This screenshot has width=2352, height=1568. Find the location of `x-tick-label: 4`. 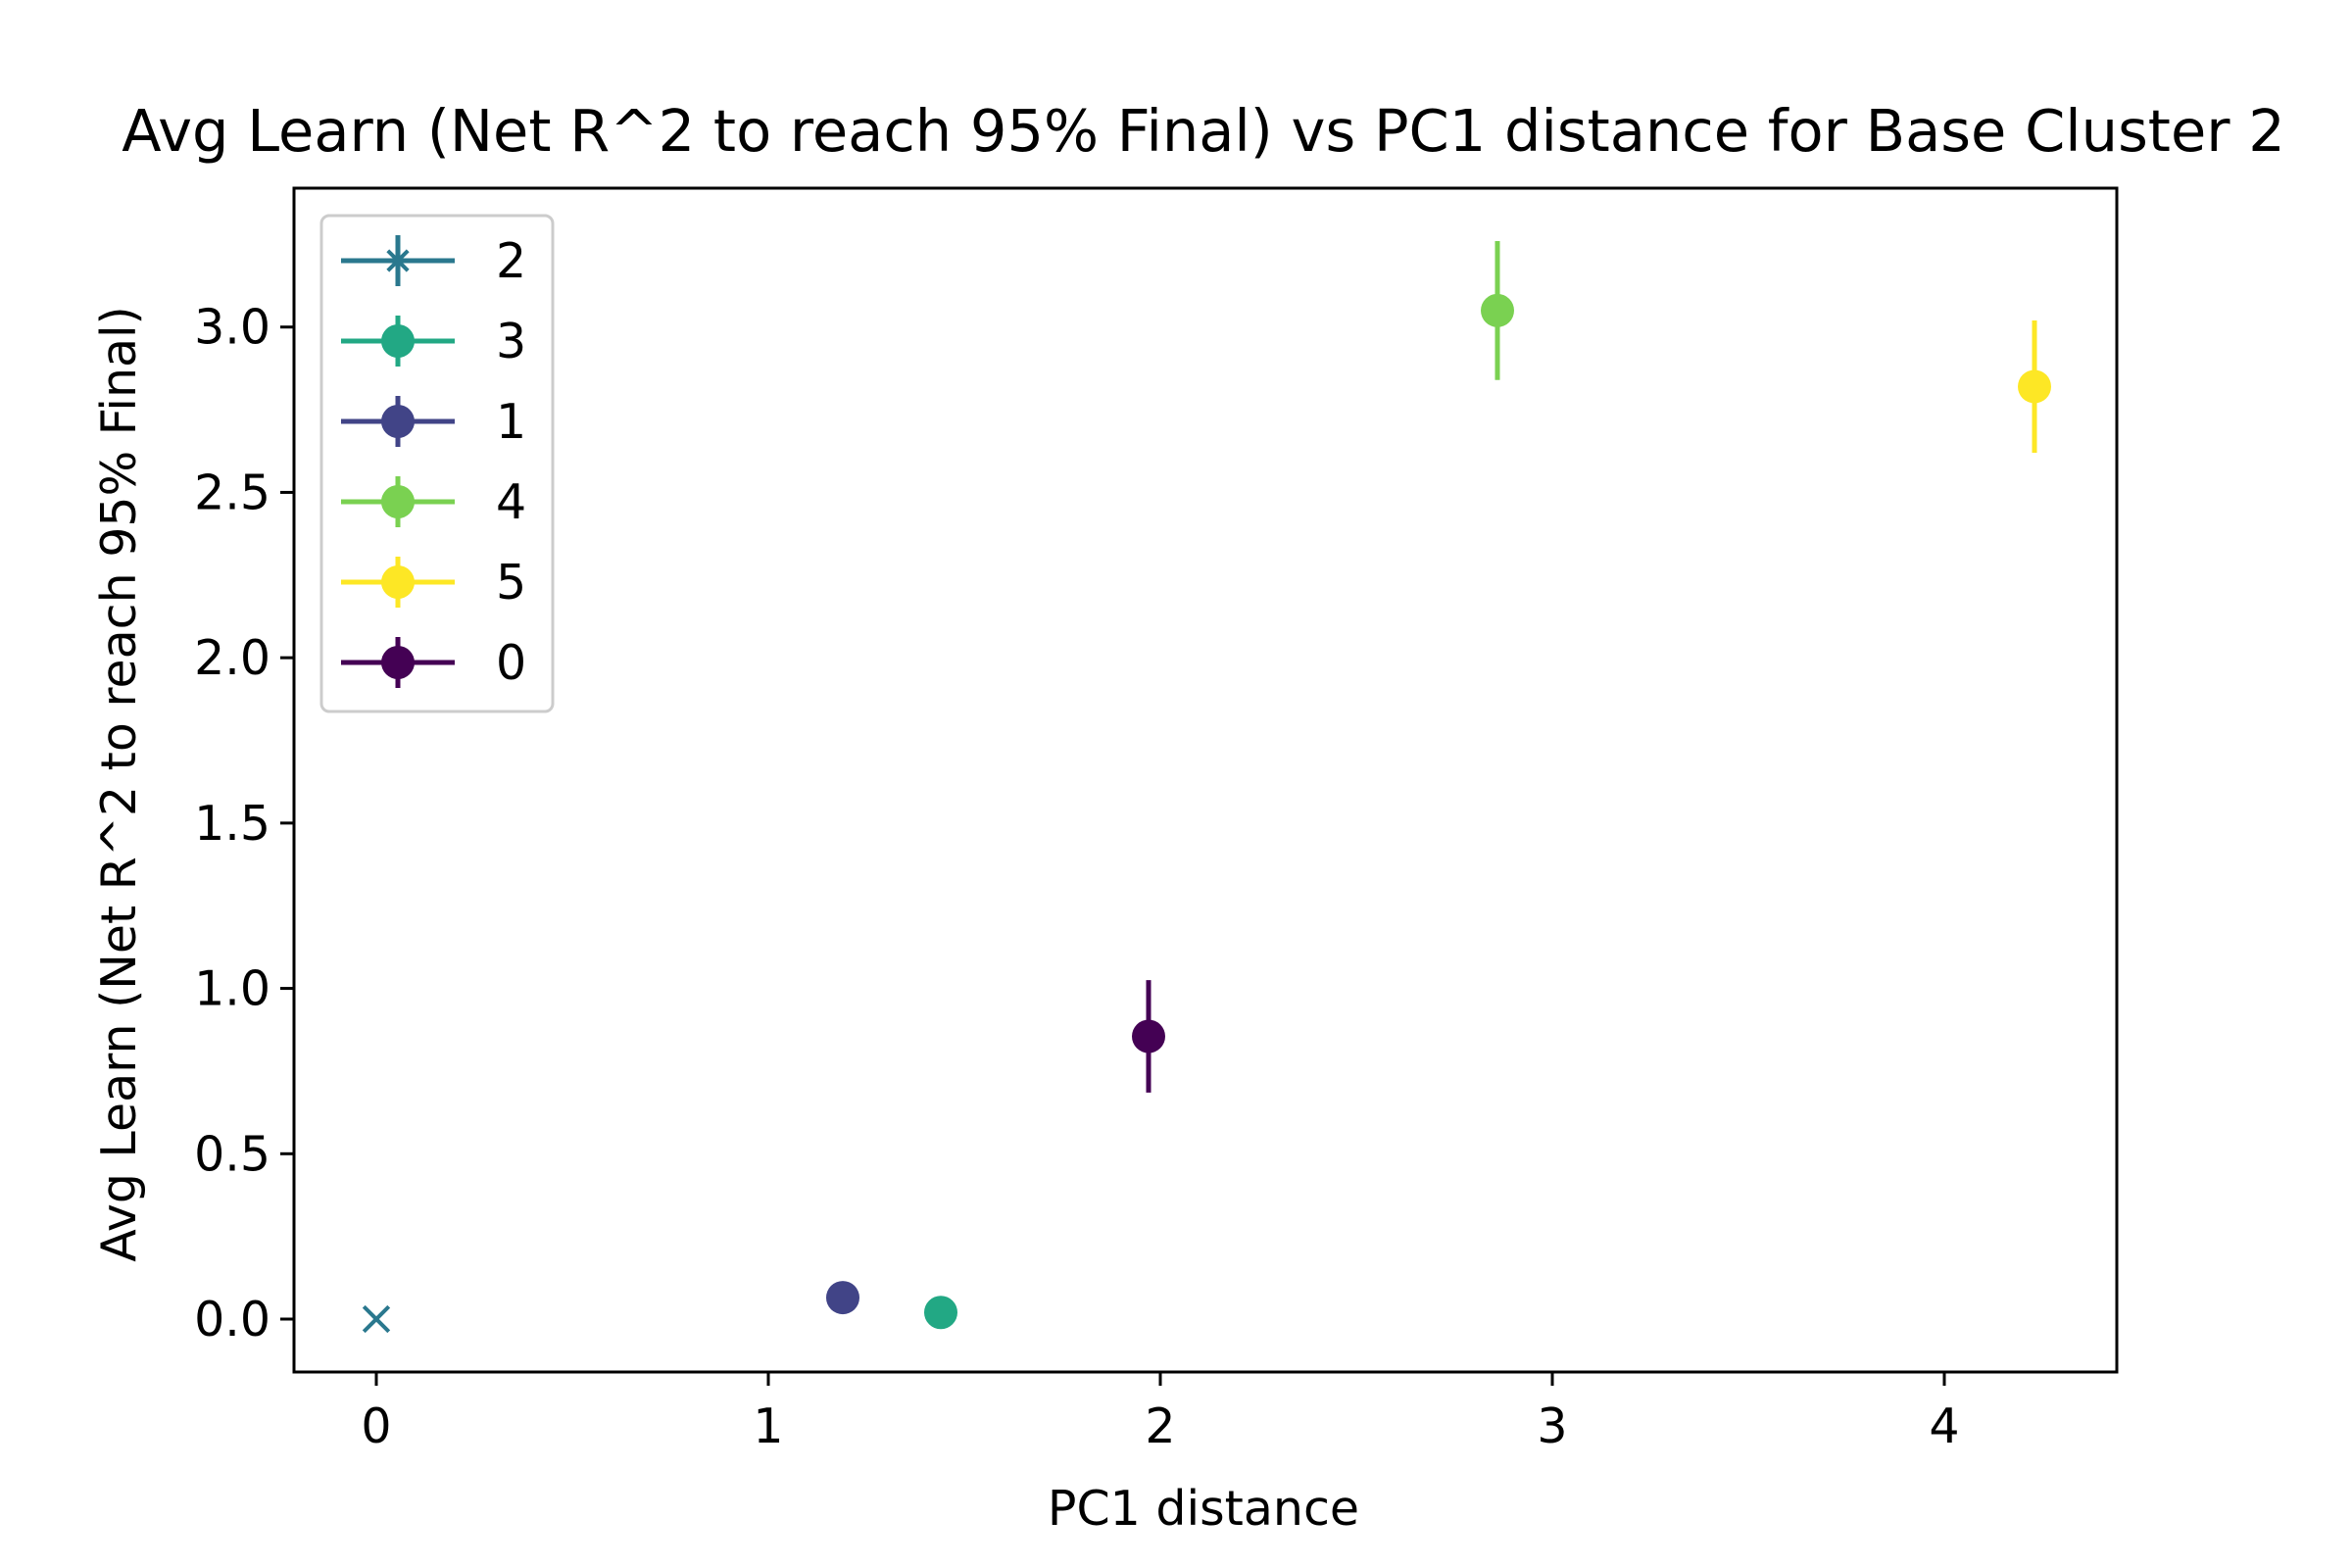

x-tick-label: 4 is located at coordinates (1944, 1426).